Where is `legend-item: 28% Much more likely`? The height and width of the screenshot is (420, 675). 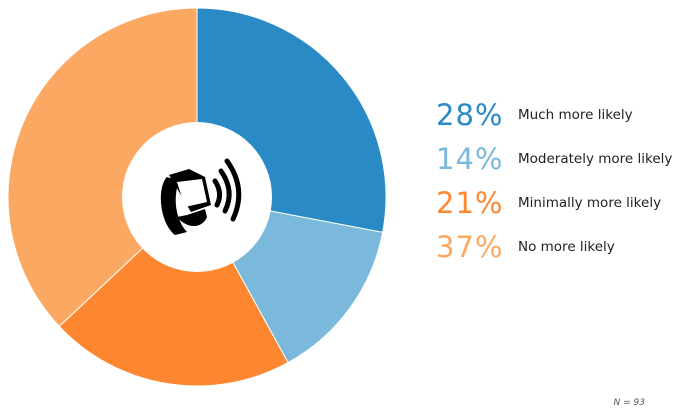 legend-item: 28% Much more likely is located at coordinates (555, 115).